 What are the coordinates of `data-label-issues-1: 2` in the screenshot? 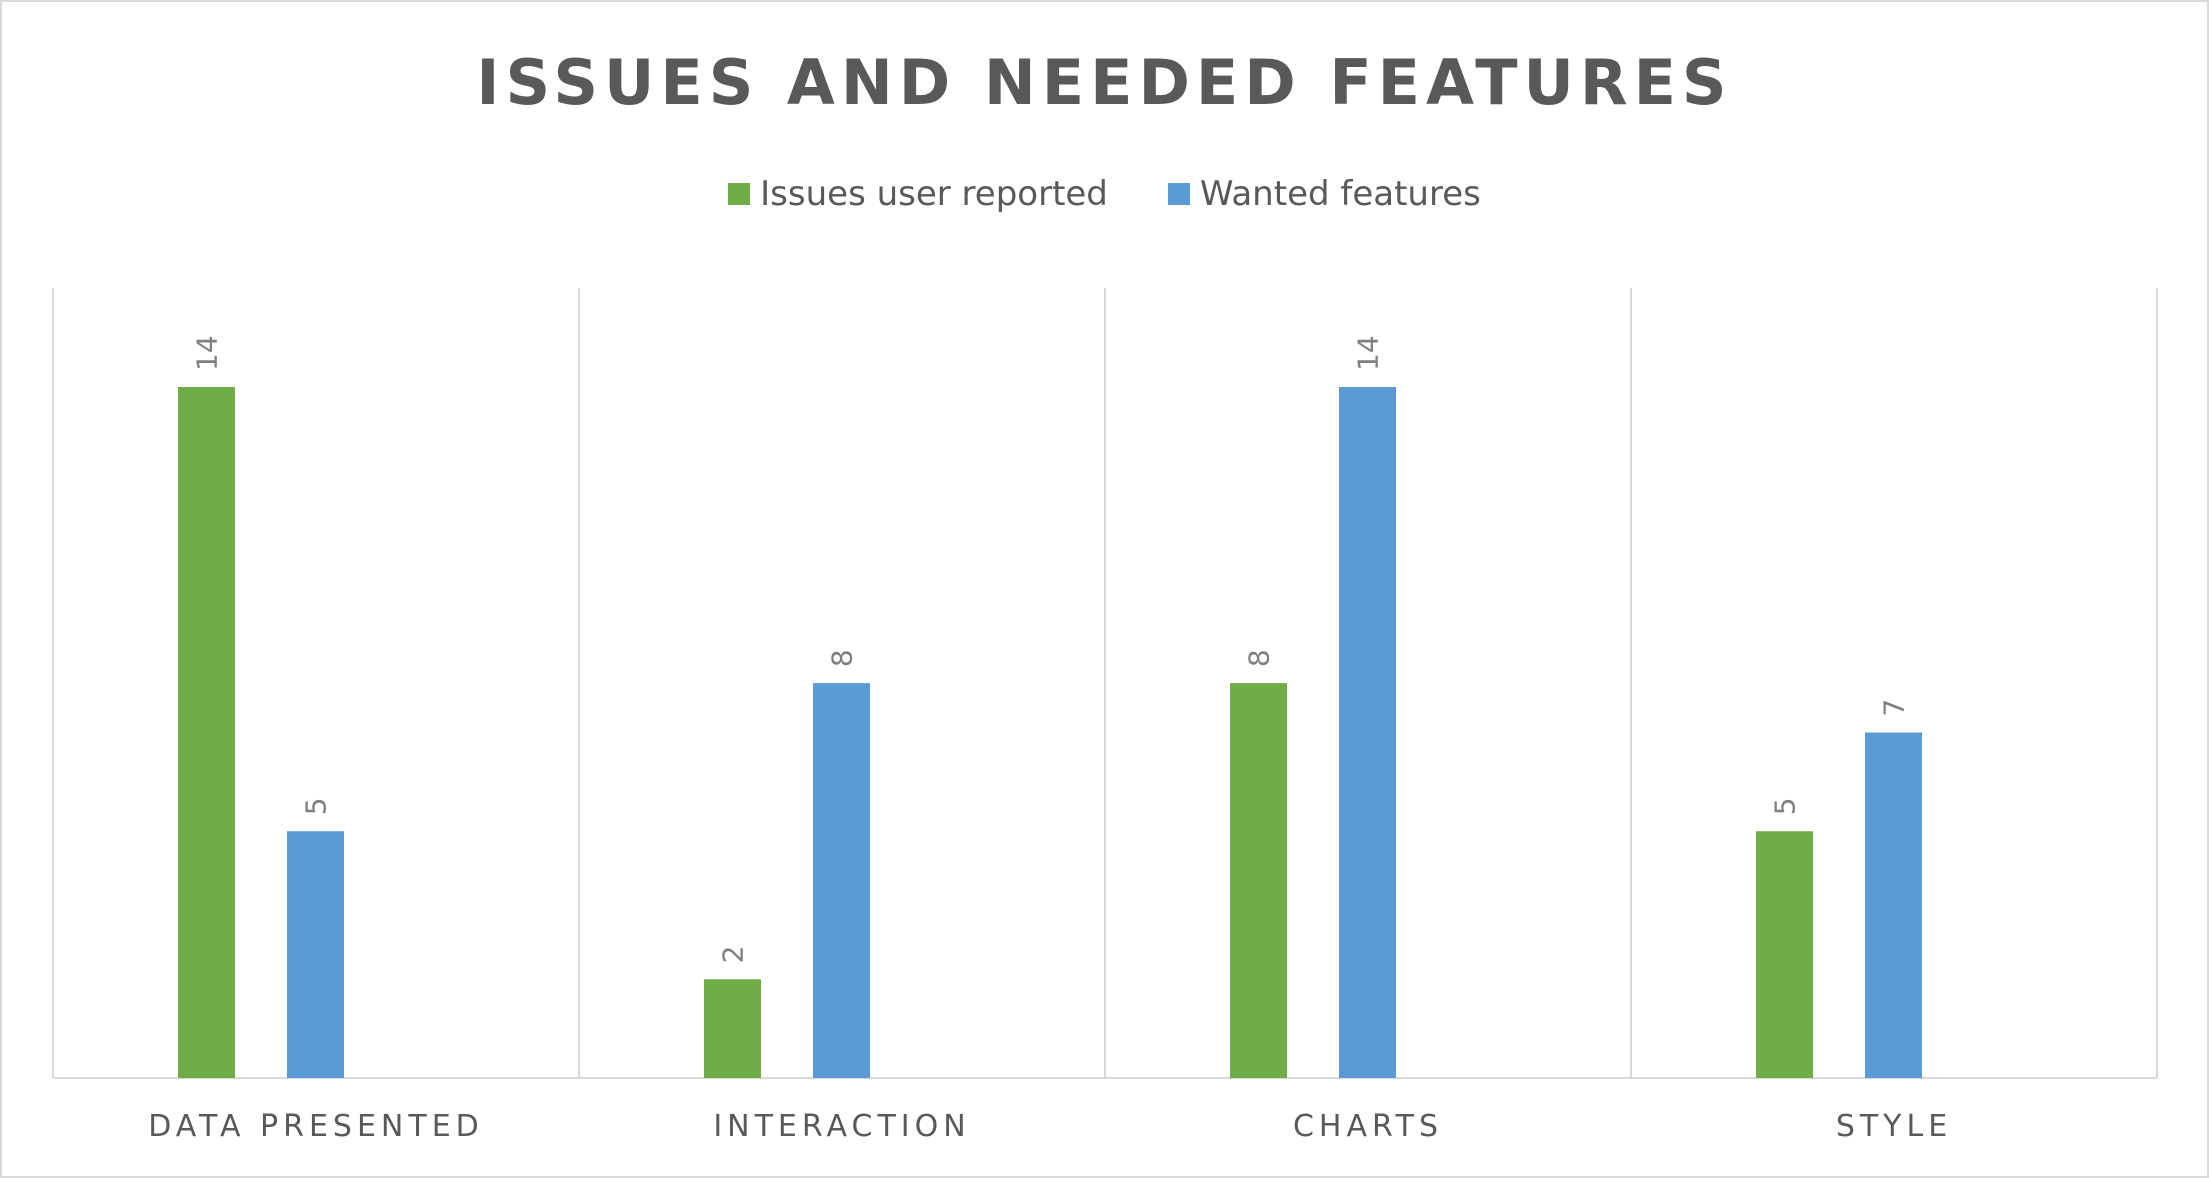 It's located at (733, 954).